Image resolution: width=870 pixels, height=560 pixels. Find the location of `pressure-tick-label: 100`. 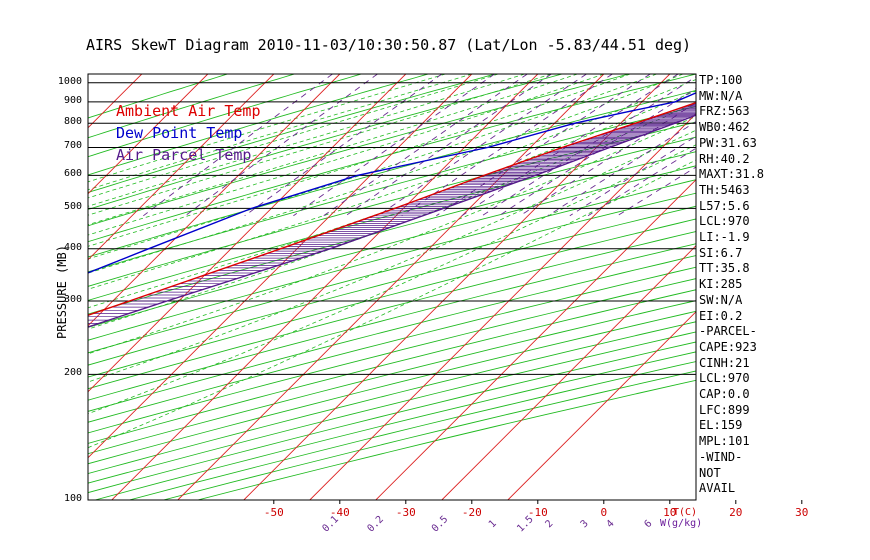

pressure-tick-label: 100 is located at coordinates (72, 498).